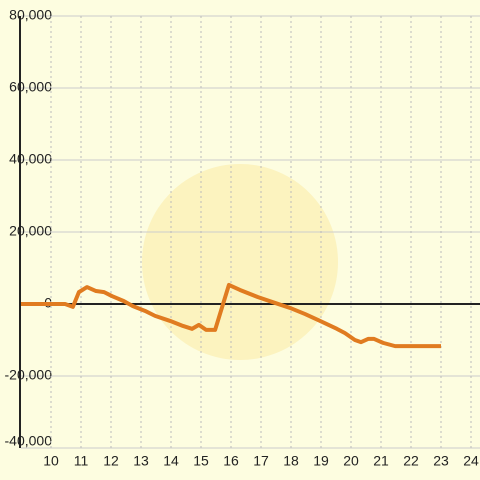 This screenshot has width=480, height=480. Describe the element at coordinates (231, 315) in the screenshot. I see `line` at that location.